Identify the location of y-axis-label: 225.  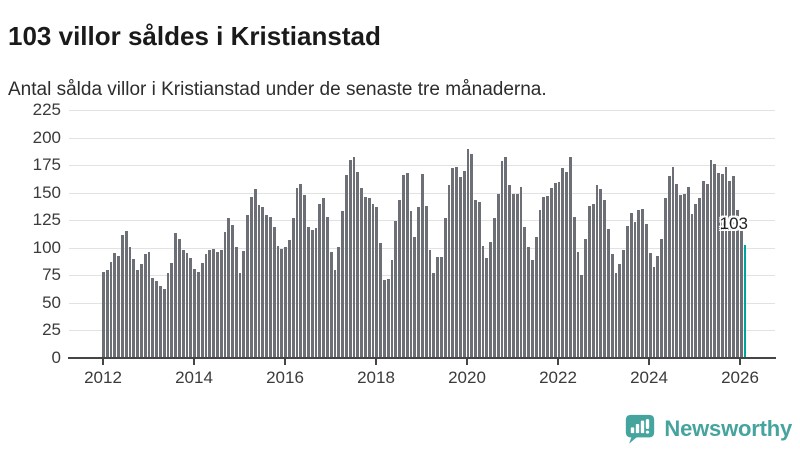
(46, 109).